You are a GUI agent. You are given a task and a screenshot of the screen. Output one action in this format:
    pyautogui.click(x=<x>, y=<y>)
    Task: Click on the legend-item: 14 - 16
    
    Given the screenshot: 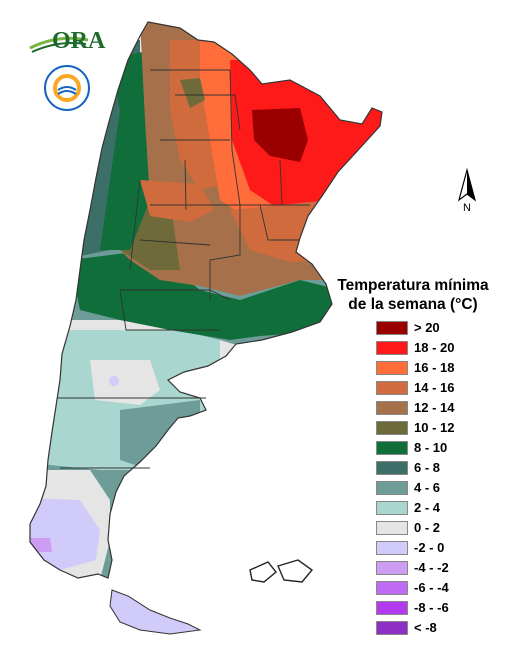 What is the action you would take?
    pyautogui.click(x=436, y=389)
    